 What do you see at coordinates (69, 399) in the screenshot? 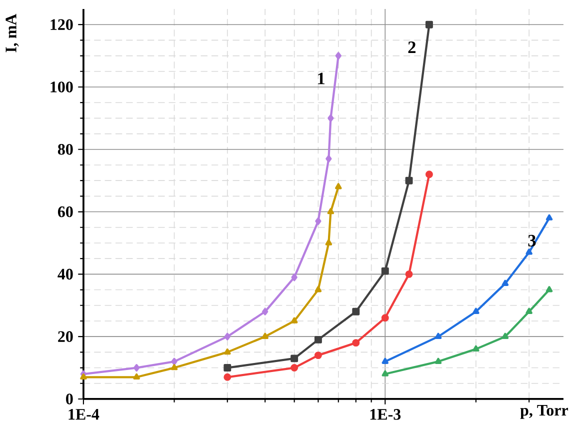
I see `y-tick-label: 0` at bounding box center [69, 399].